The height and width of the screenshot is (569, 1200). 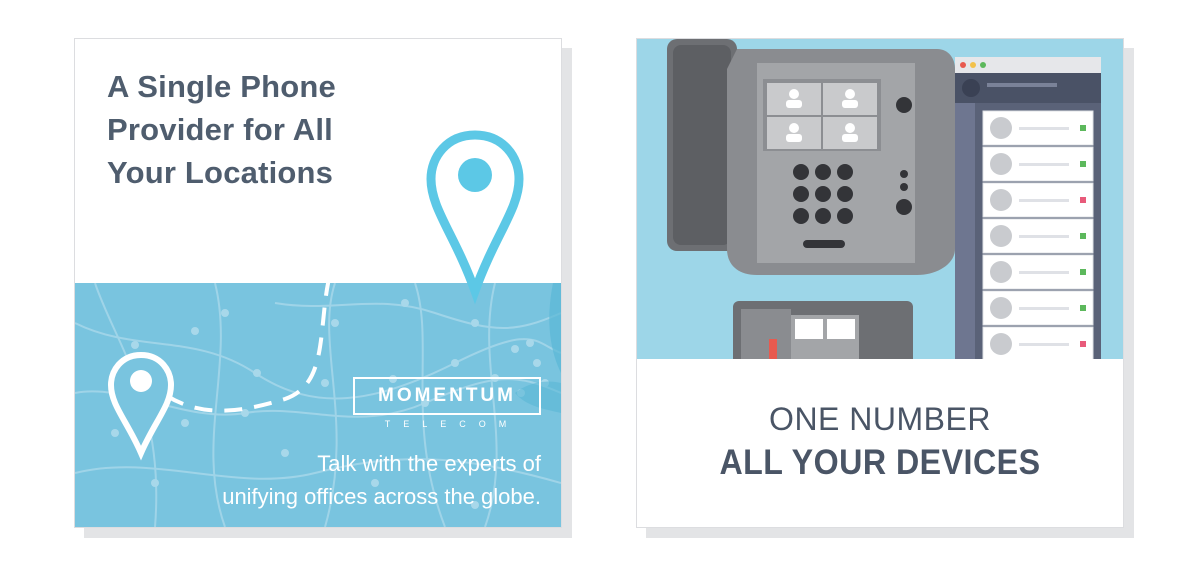 What do you see at coordinates (452, 424) in the screenshot?
I see `logo-subtitle: TELECOM` at bounding box center [452, 424].